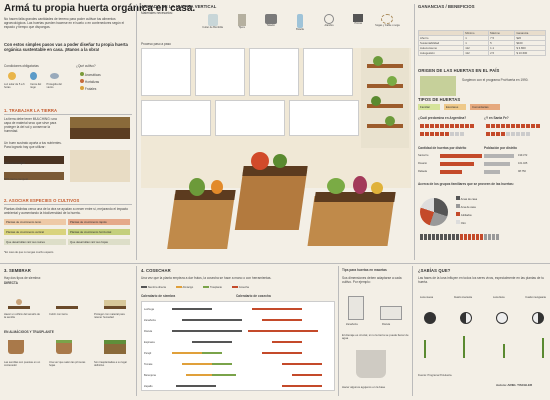  What do you see at coordinates (31, 110) in the screenshot?
I see `step1-title: 1. TRABAJAR LA TIERRA` at bounding box center [31, 110].